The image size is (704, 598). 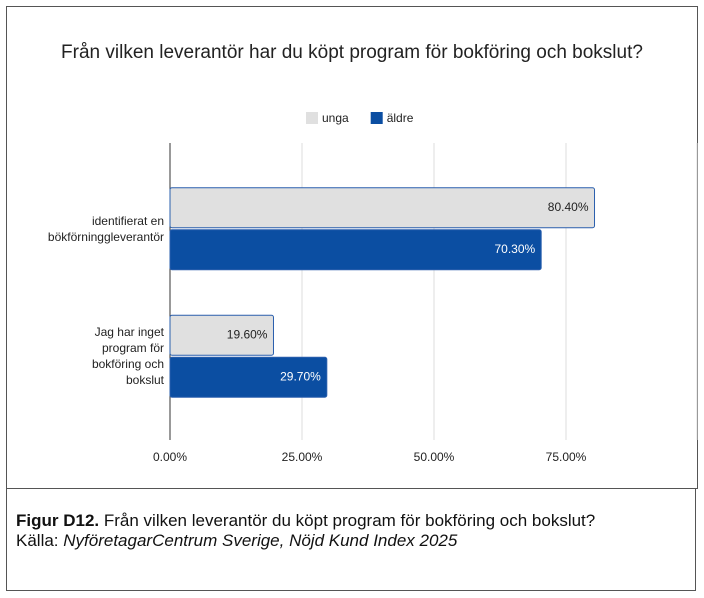 What do you see at coordinates (566, 457) in the screenshot?
I see `x-tick-label: 75.00%` at bounding box center [566, 457].